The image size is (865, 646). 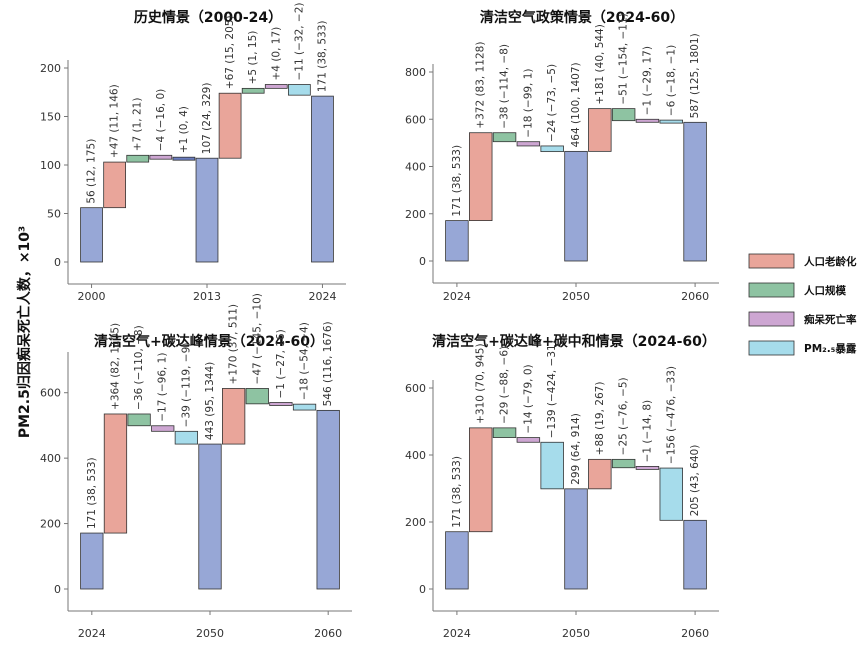 I want to click on data-label: −38 (−114, −8), so click(x=505, y=86).